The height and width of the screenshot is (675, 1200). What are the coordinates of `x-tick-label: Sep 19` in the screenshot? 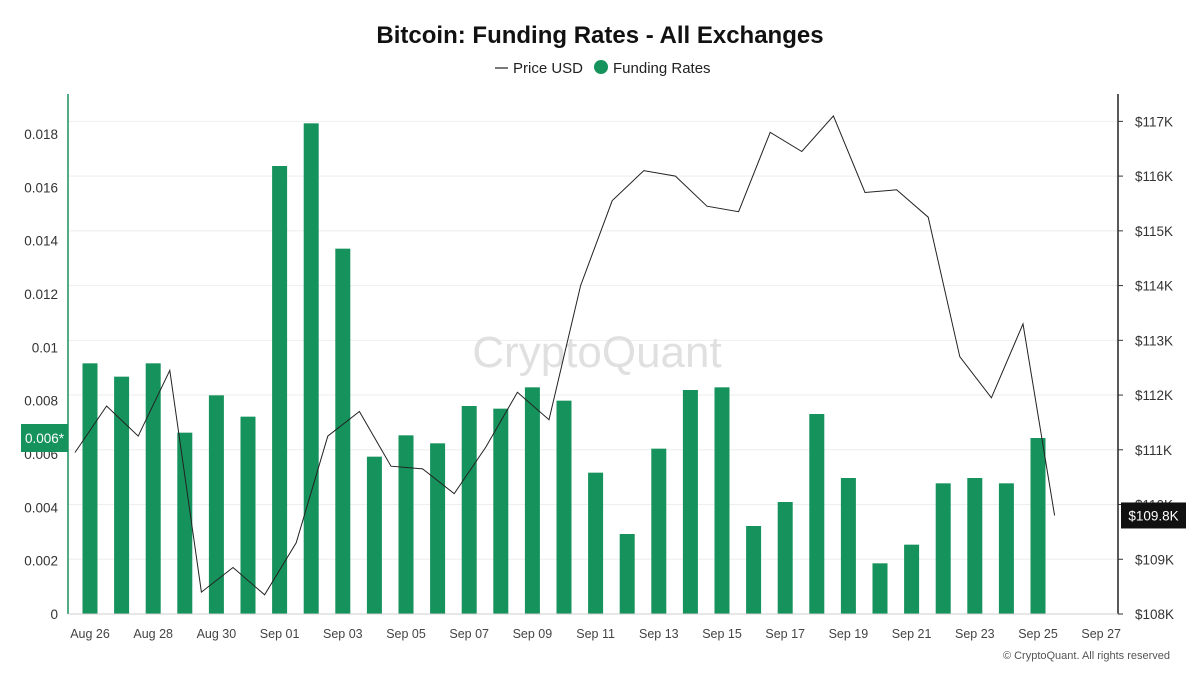 It's located at (849, 634).